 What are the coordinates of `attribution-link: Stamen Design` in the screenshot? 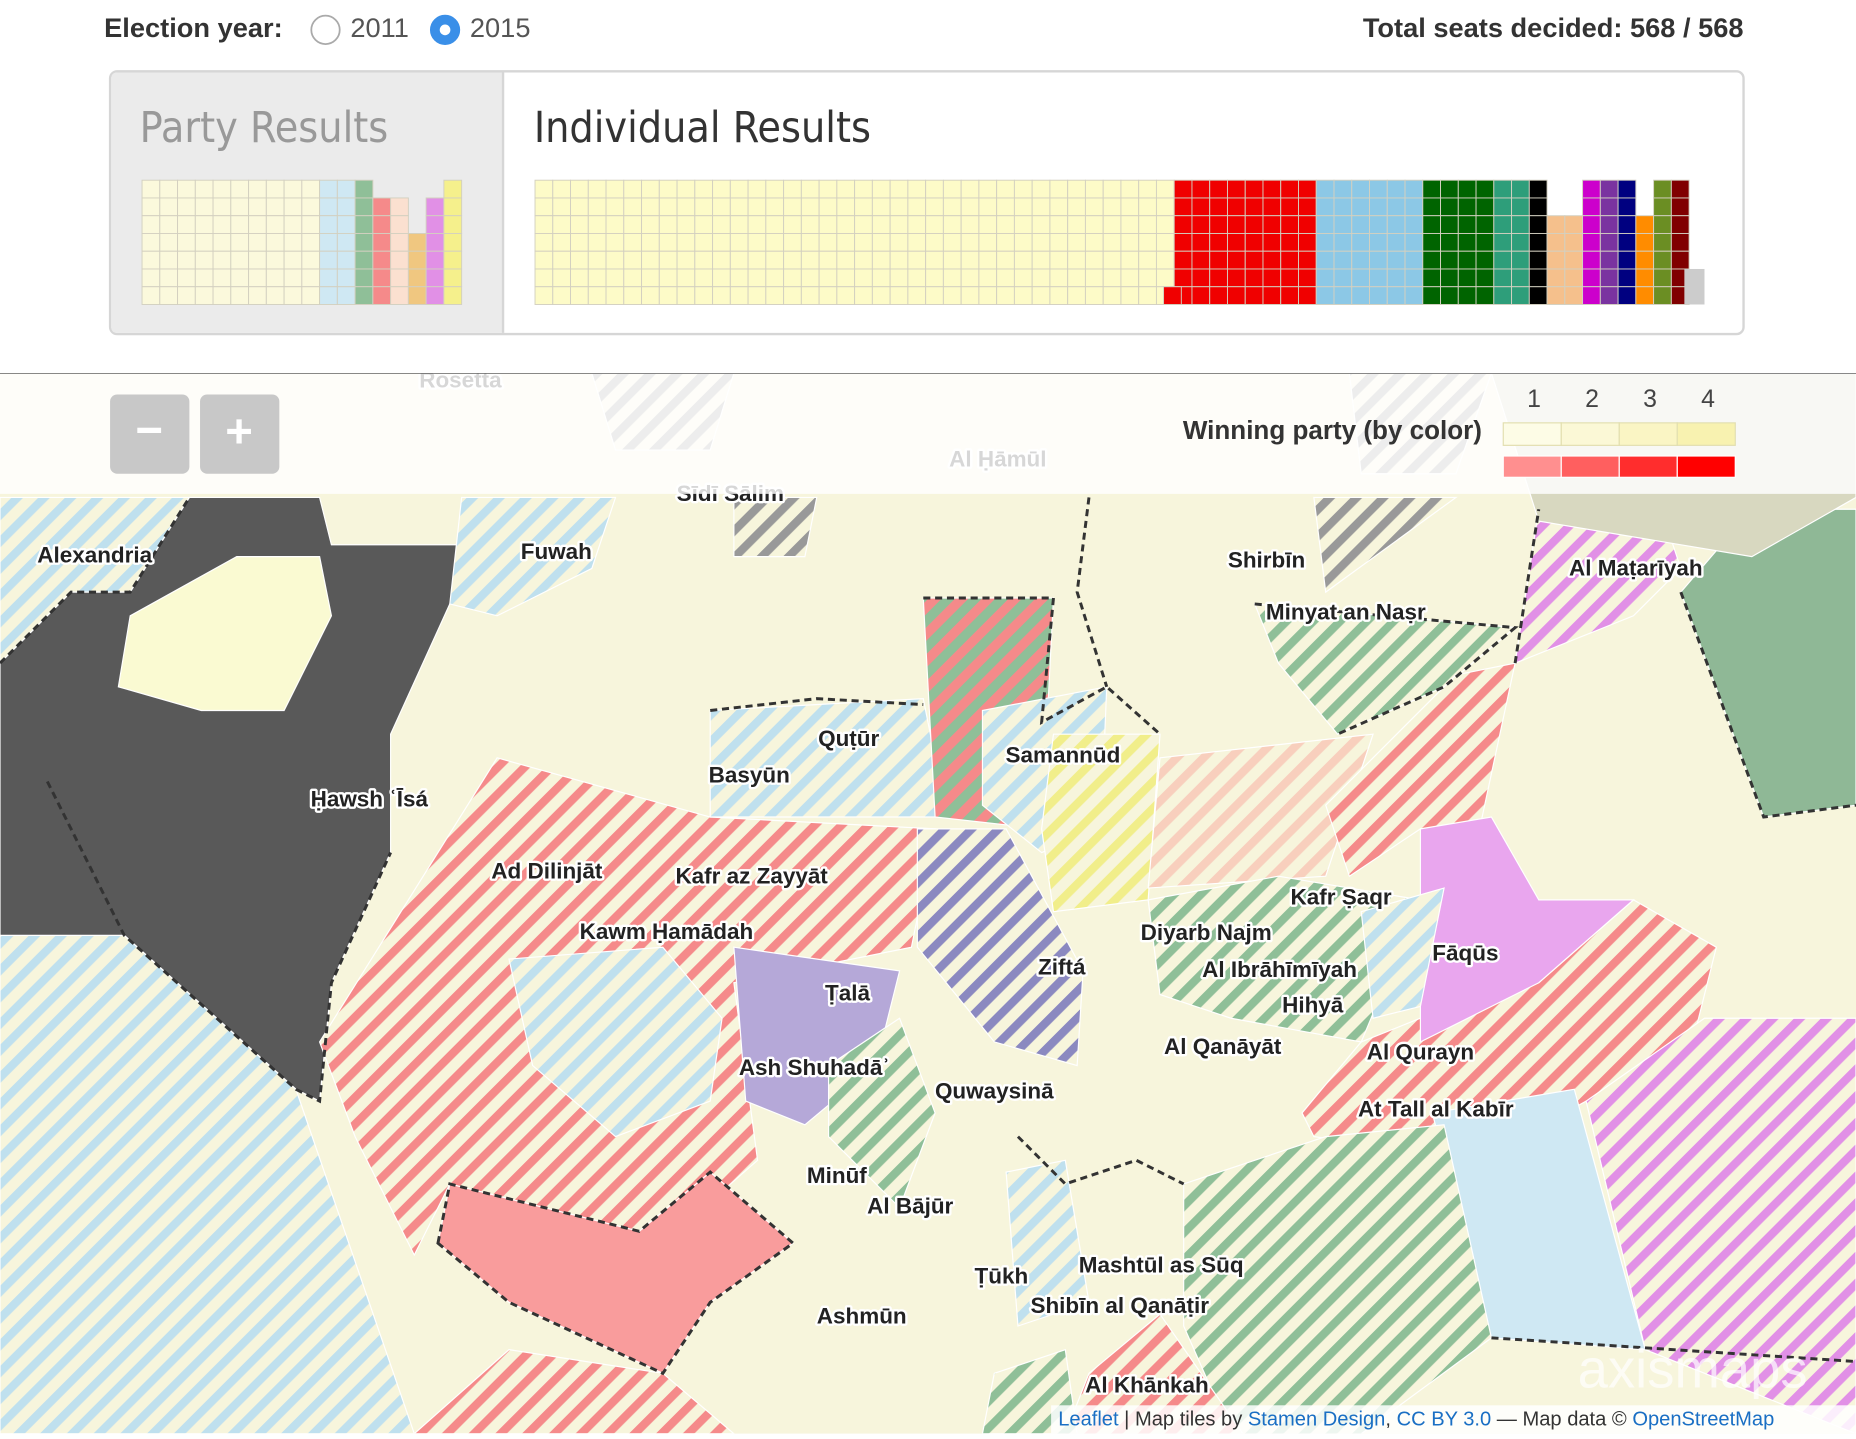 It's located at (1317, 1420).